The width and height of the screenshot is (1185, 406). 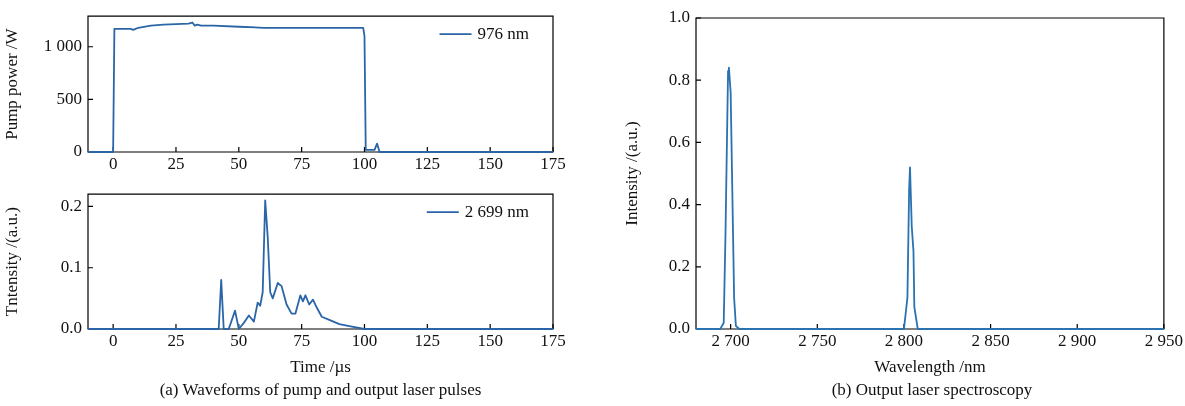 I want to click on y-axis-title: Tntensity /(a.u.), so click(x=11, y=262).